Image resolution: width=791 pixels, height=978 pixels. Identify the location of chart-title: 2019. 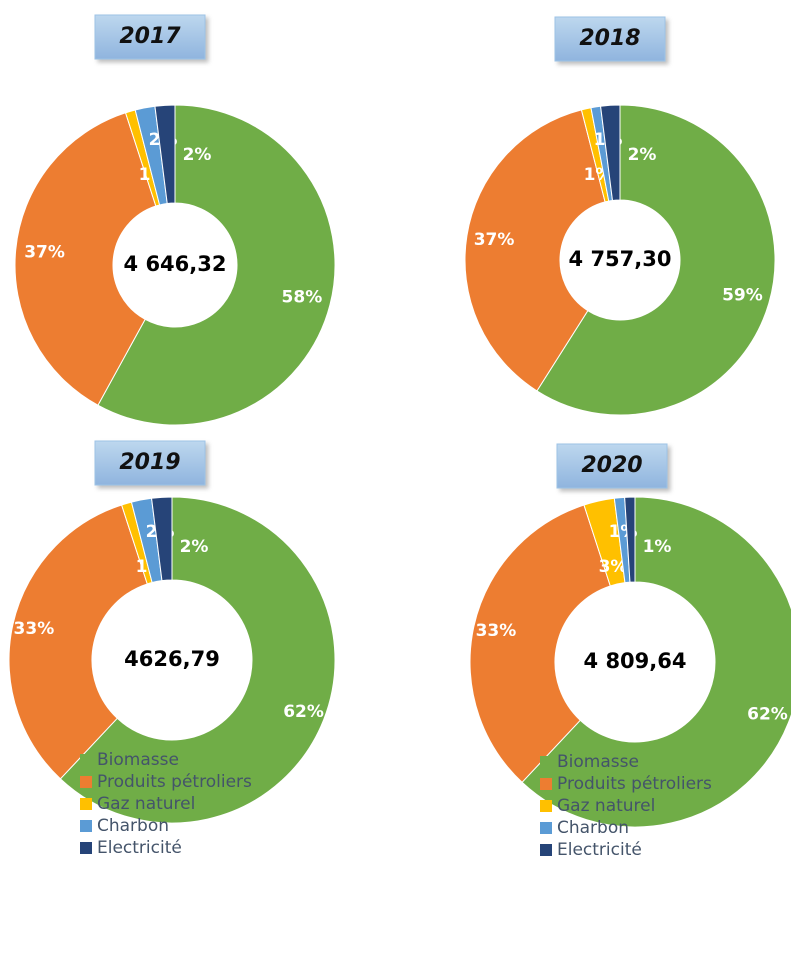
(149, 462).